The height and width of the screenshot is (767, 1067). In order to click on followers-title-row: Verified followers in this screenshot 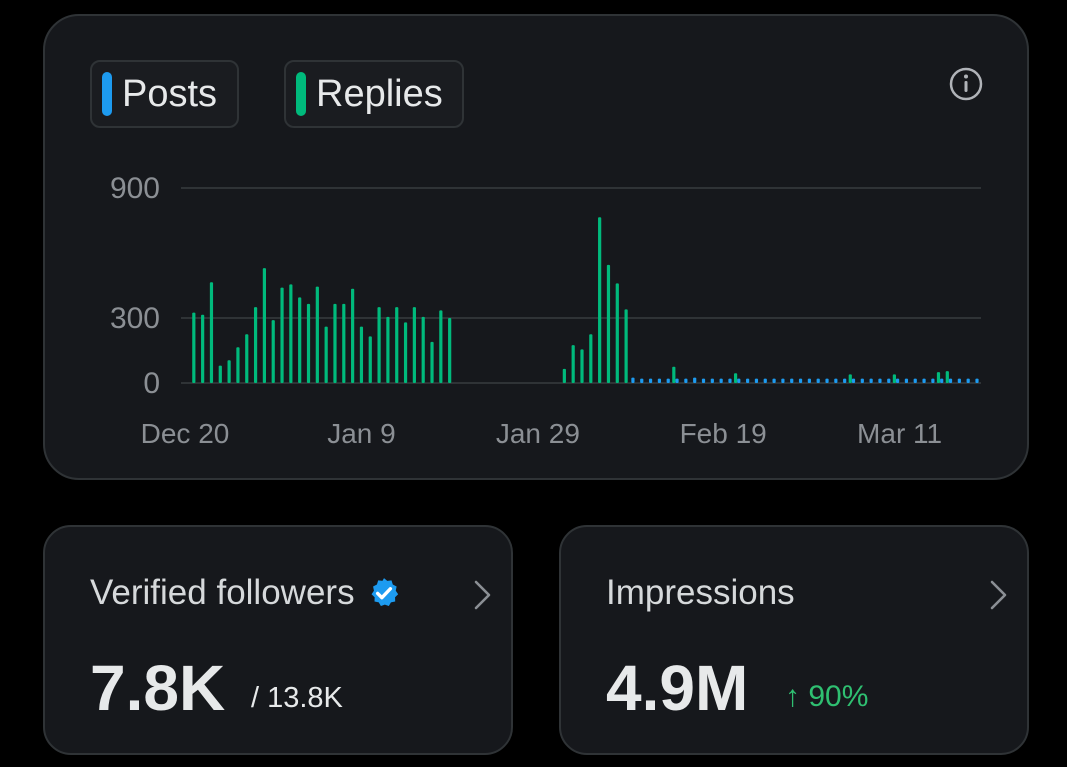, I will do `click(245, 593)`.